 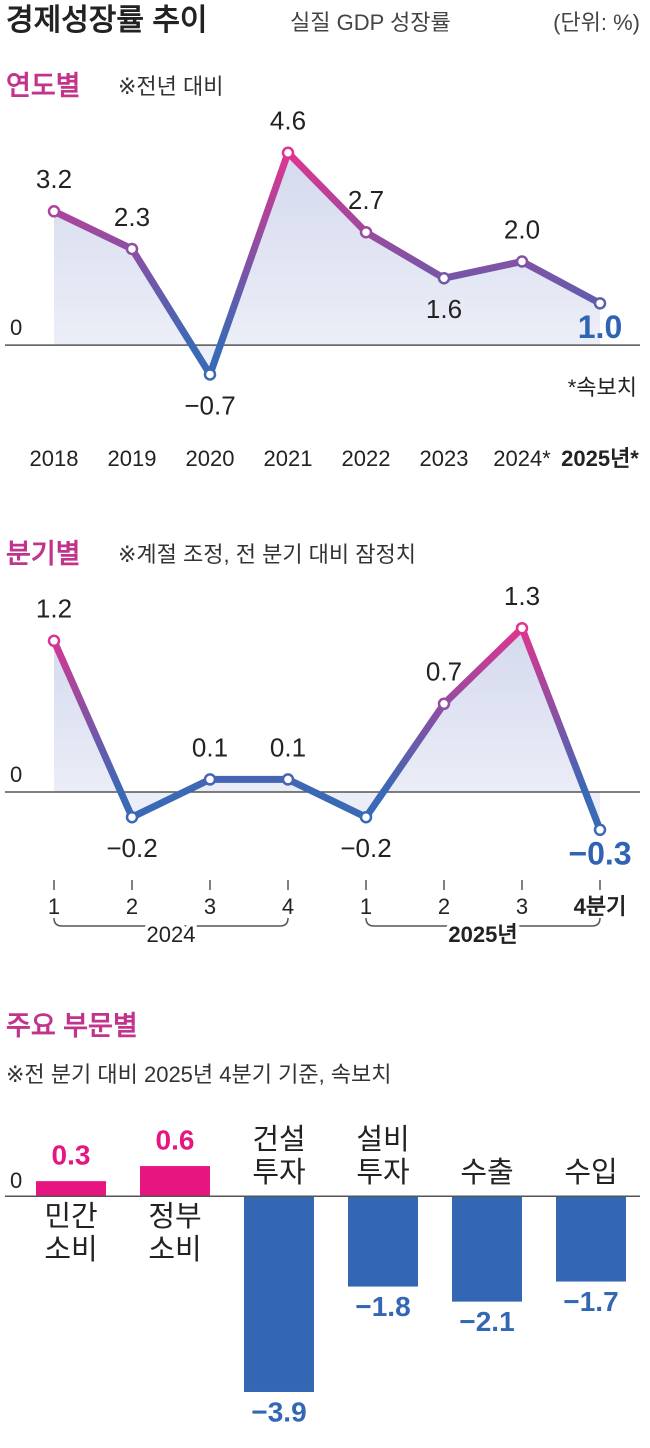 What do you see at coordinates (600, 327) in the screenshot?
I see `value-label: 1.0` at bounding box center [600, 327].